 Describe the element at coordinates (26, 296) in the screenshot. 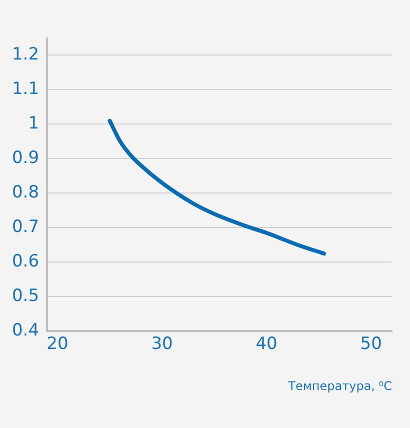

I see `y-tick-label: 0.5` at that location.